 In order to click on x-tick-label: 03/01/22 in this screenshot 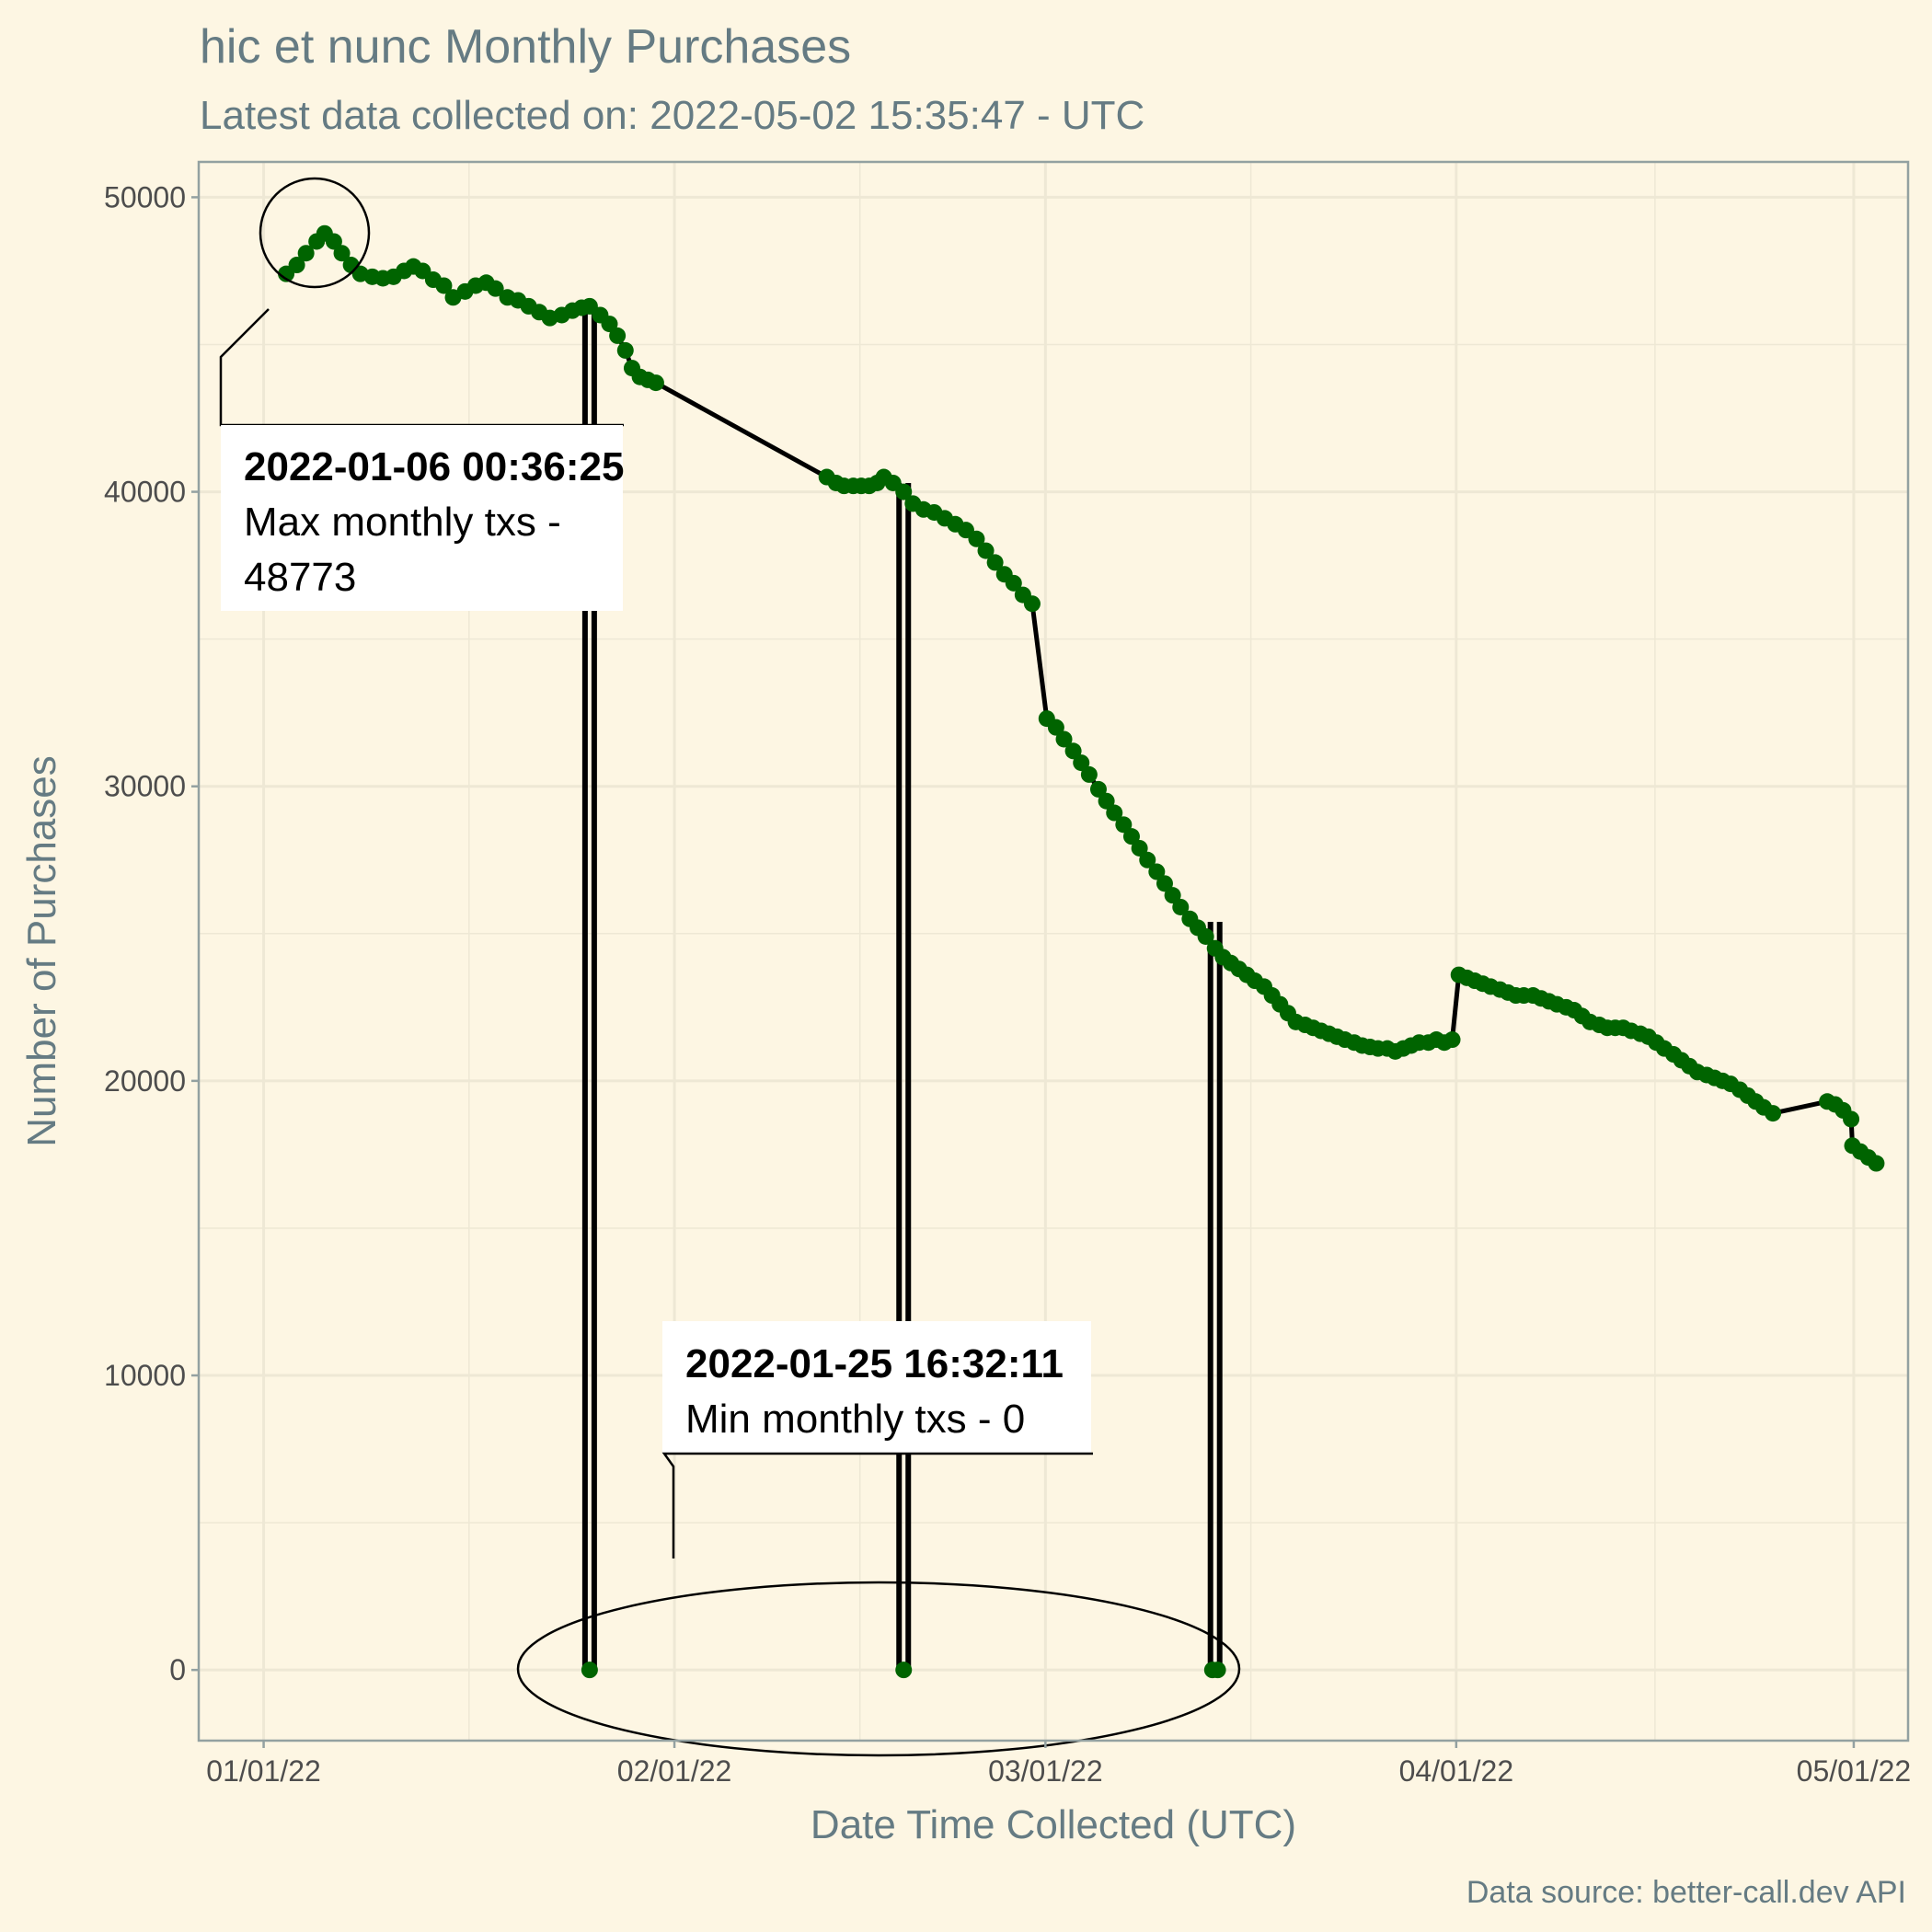, I will do `click(1045, 1771)`.